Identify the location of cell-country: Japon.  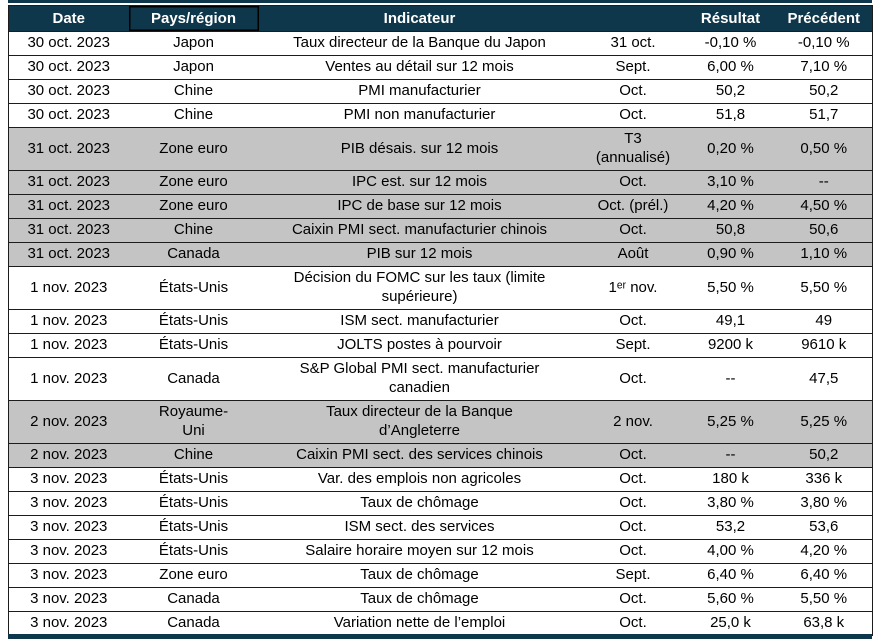
(193, 43).